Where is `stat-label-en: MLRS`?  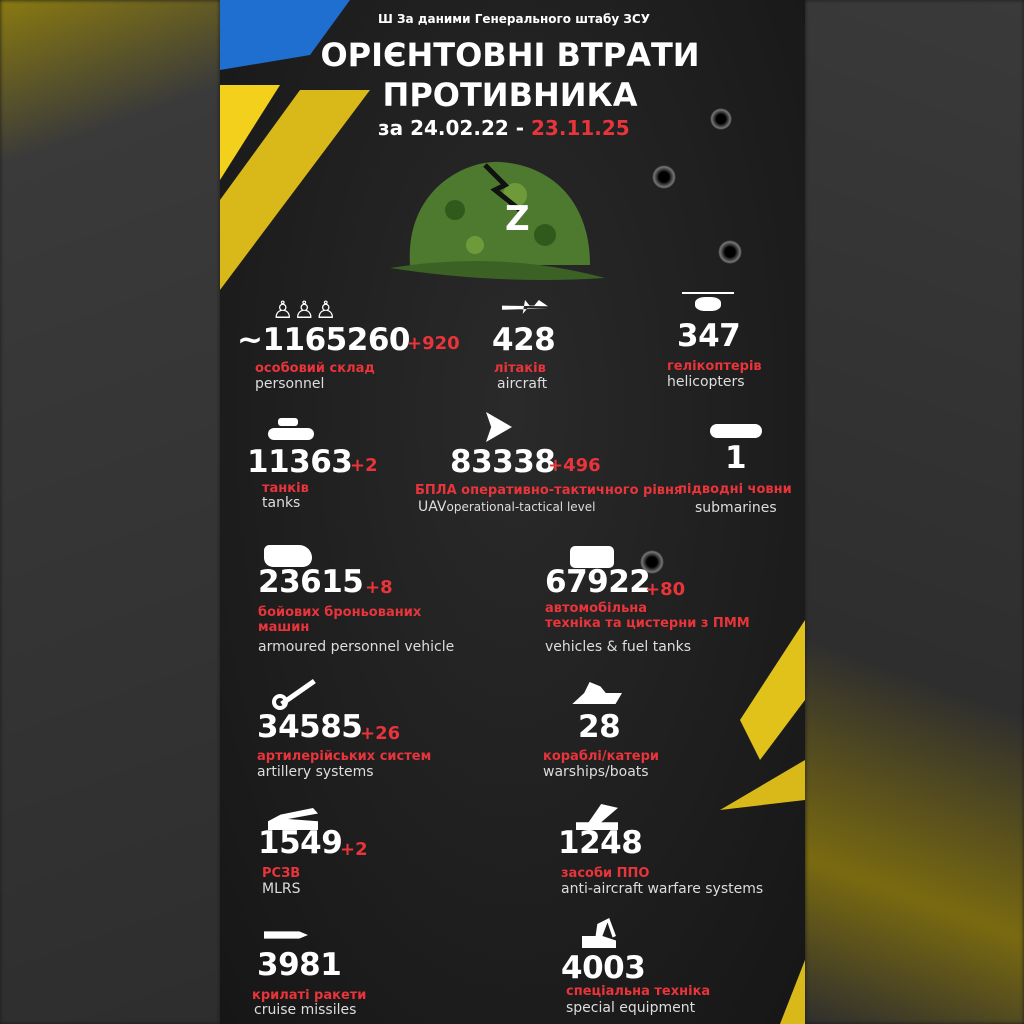 stat-label-en: MLRS is located at coordinates (281, 889).